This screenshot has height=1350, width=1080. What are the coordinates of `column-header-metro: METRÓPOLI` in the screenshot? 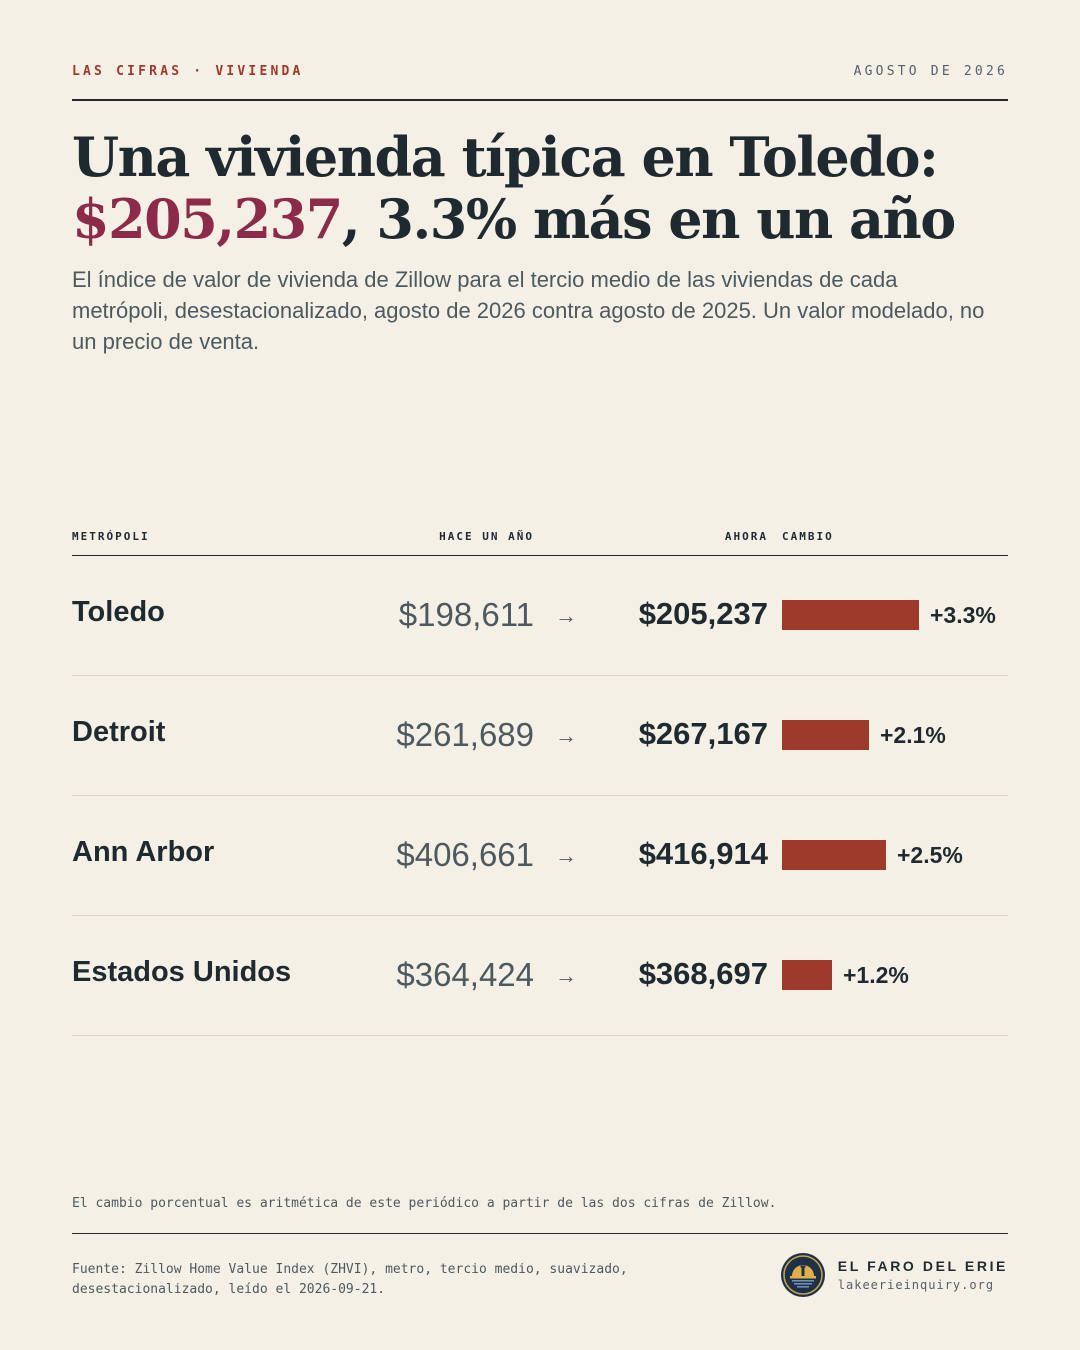 It's located at (111, 536).